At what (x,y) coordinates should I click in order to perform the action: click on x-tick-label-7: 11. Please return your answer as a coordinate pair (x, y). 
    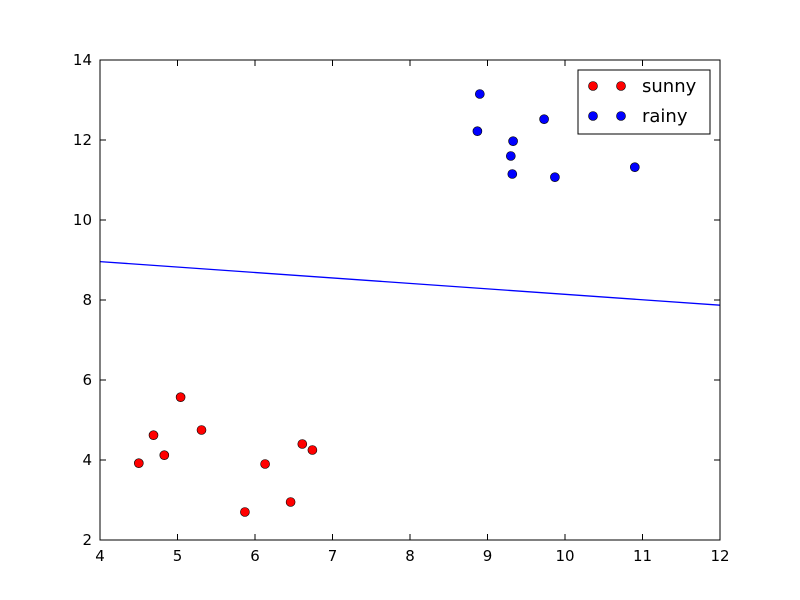
    Looking at the image, I should click on (642, 556).